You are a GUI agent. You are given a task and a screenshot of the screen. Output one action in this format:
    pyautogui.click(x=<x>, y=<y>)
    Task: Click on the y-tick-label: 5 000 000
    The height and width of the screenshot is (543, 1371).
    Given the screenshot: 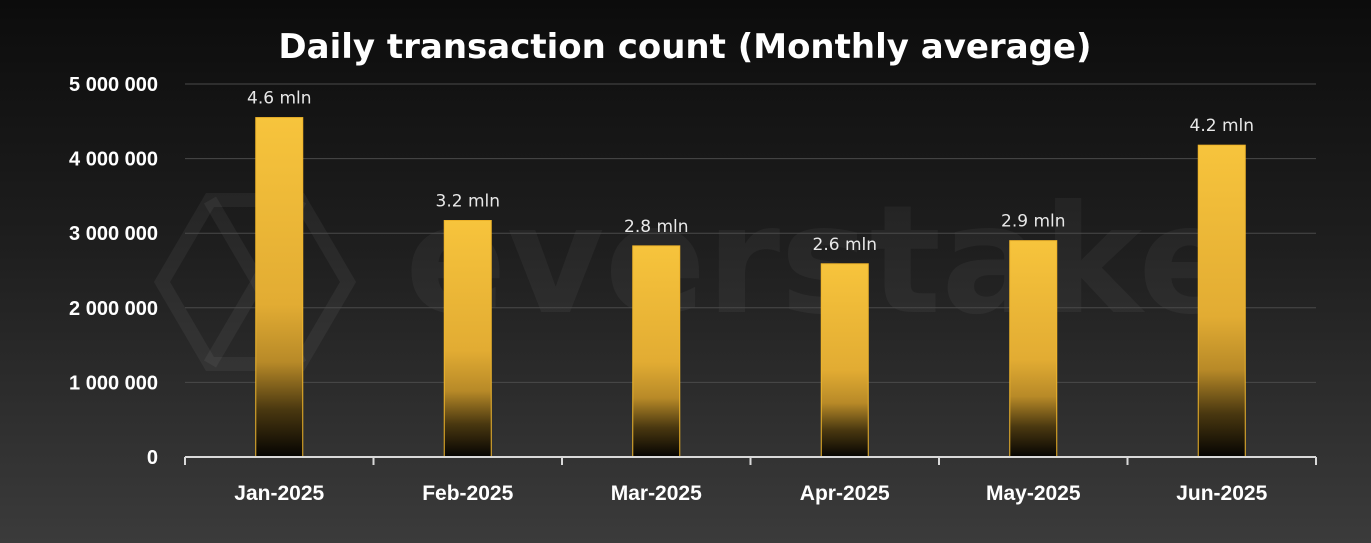 What is the action you would take?
    pyautogui.click(x=113, y=85)
    